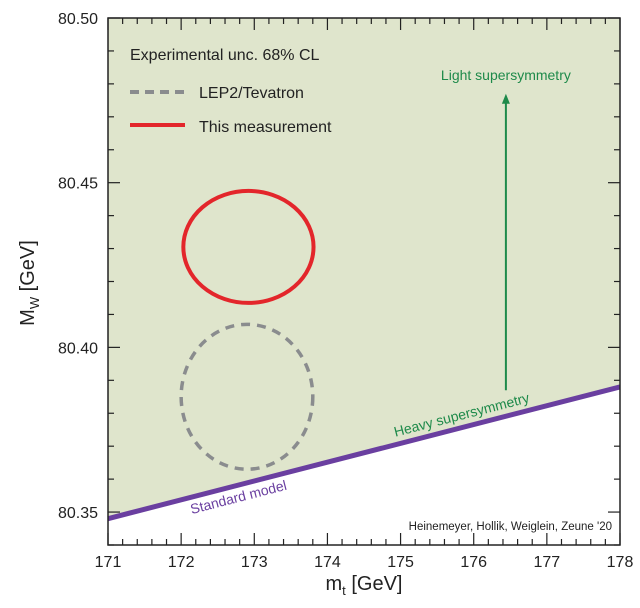  Describe the element at coordinates (473, 562) in the screenshot. I see `x-tick-label: 176` at that location.